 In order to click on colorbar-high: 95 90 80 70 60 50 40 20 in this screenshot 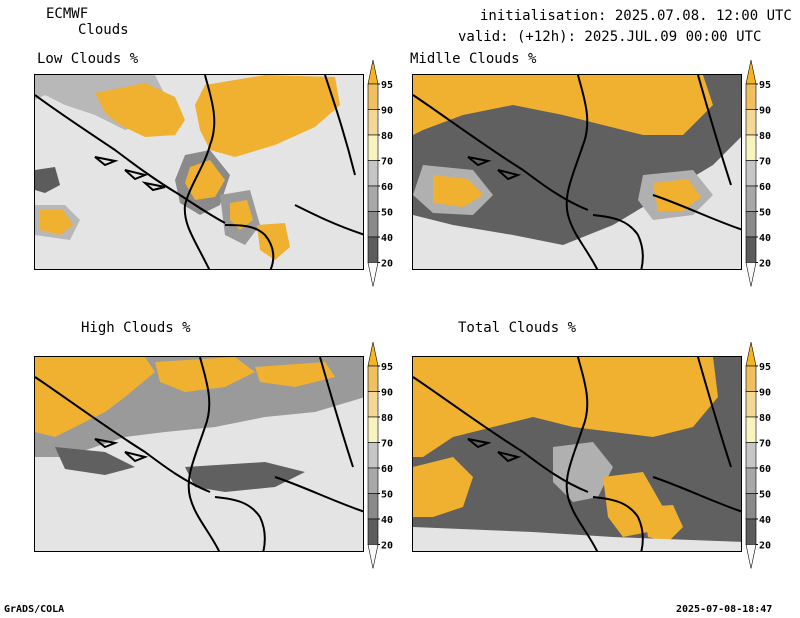, I will do `click(381, 457)`.